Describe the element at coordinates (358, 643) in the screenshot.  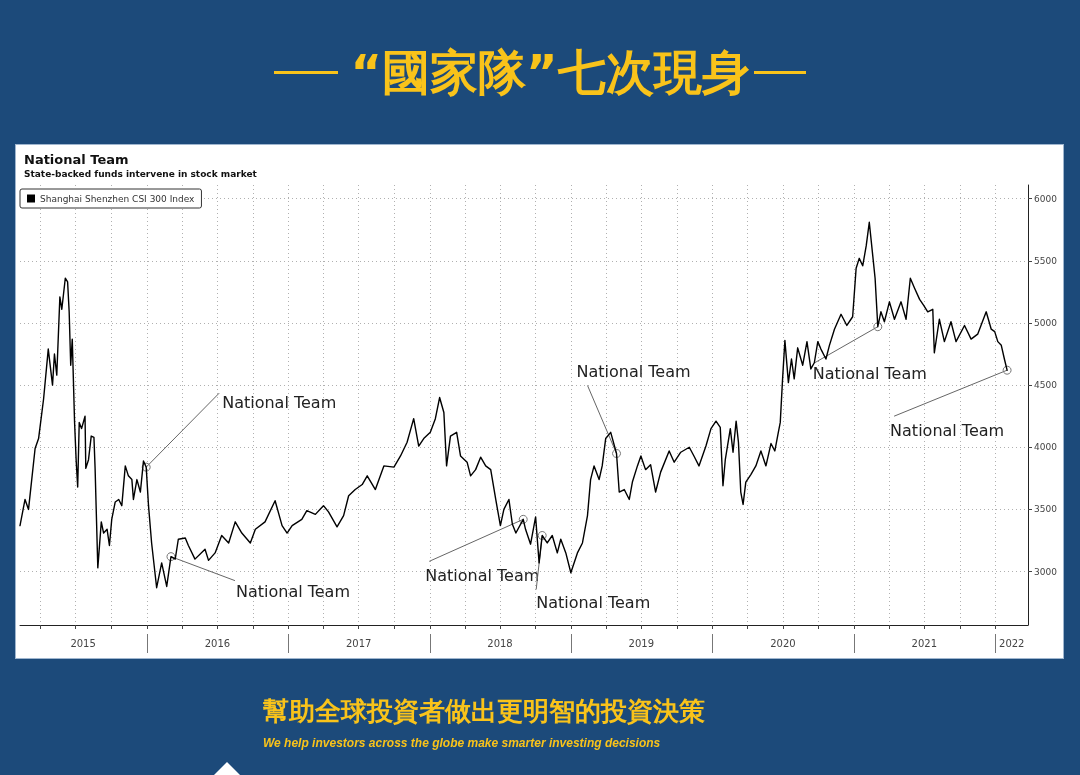
I see `x-tick-label: 2017` at that location.